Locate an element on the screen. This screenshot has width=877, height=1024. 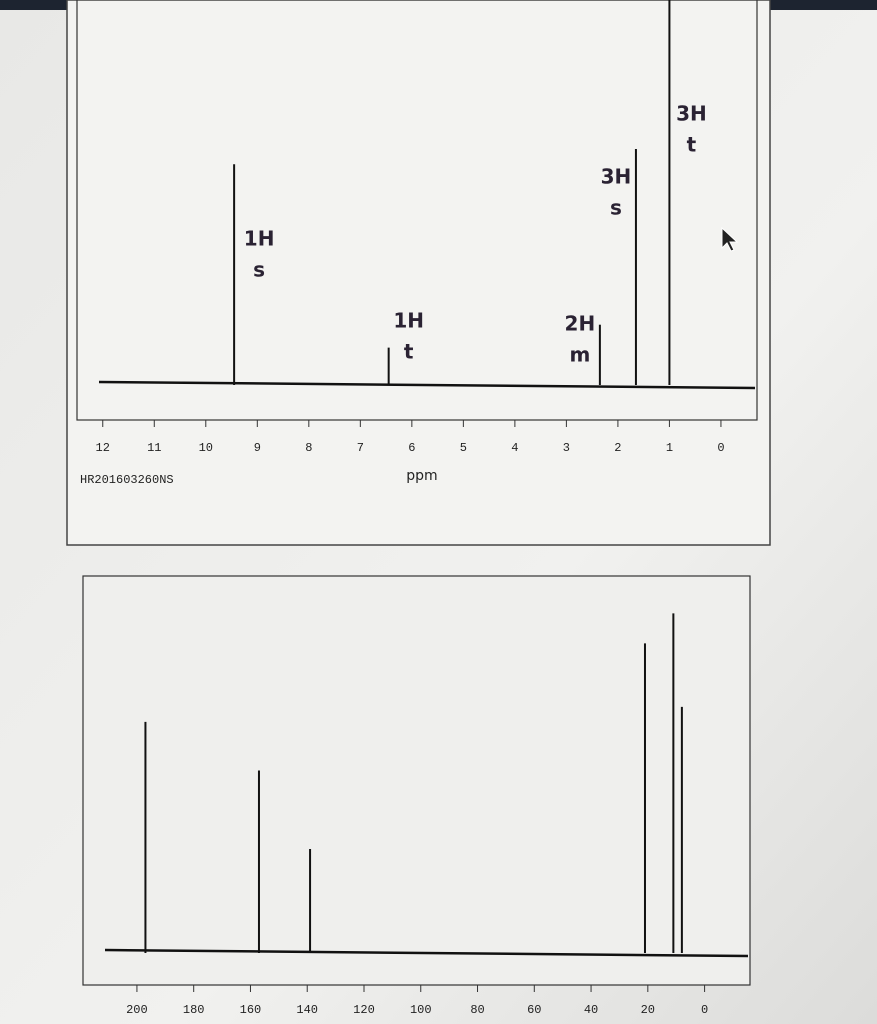
x-tick-label: 3 is located at coordinates (566, 448).